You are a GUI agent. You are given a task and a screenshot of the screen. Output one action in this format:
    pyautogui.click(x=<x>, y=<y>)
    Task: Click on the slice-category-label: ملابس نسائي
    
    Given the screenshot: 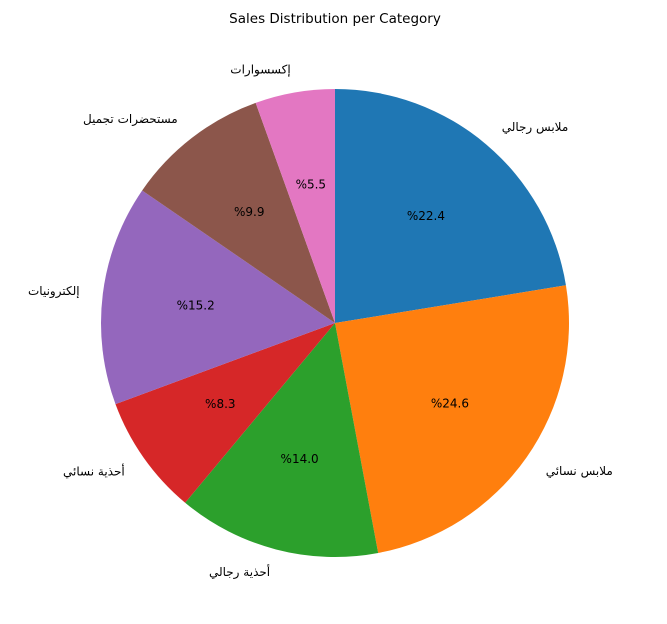 What is the action you would take?
    pyautogui.click(x=579, y=471)
    